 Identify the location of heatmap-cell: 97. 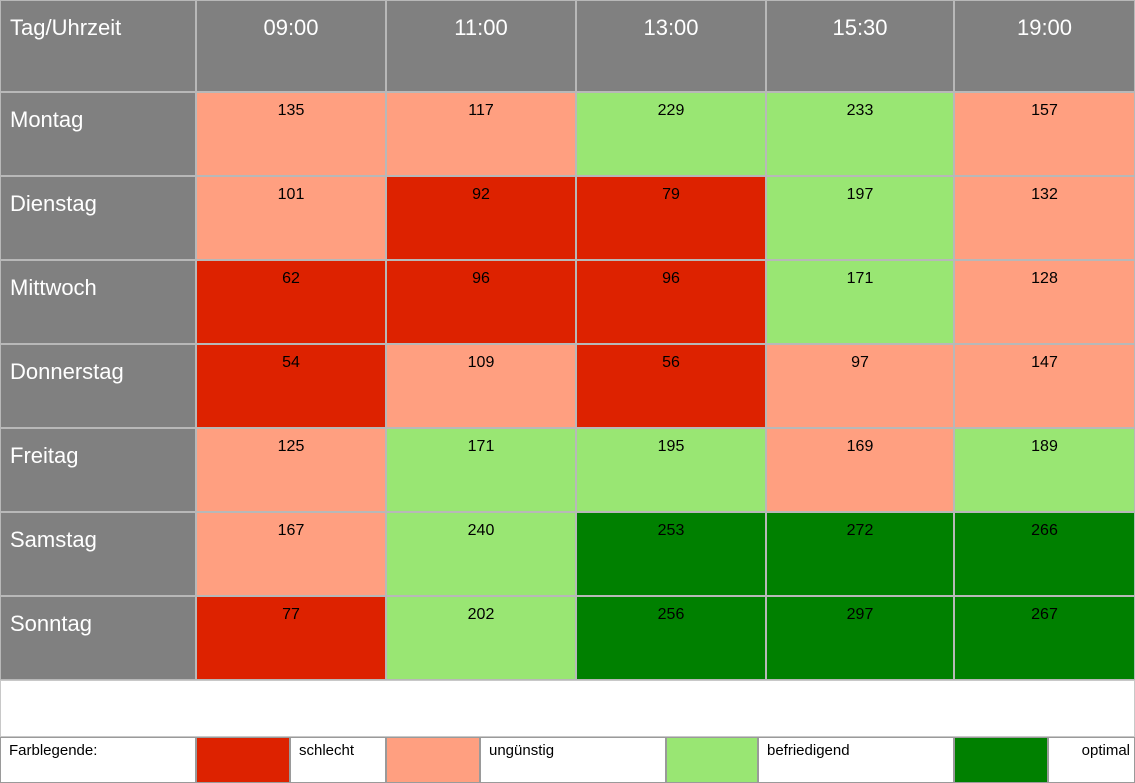
(860, 386).